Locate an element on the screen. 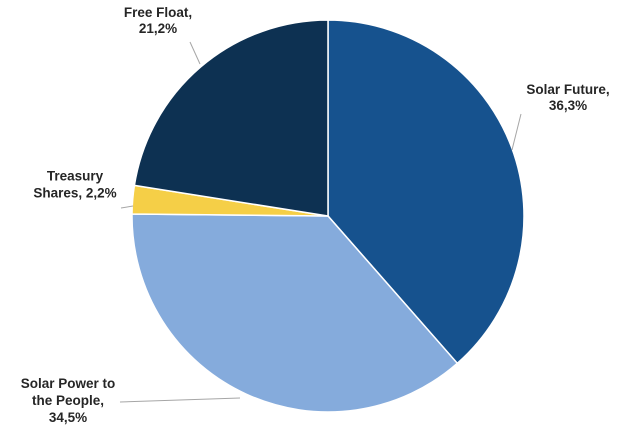 This screenshot has height=446, width=625. slice-label-line: 36,3% is located at coordinates (568, 105).